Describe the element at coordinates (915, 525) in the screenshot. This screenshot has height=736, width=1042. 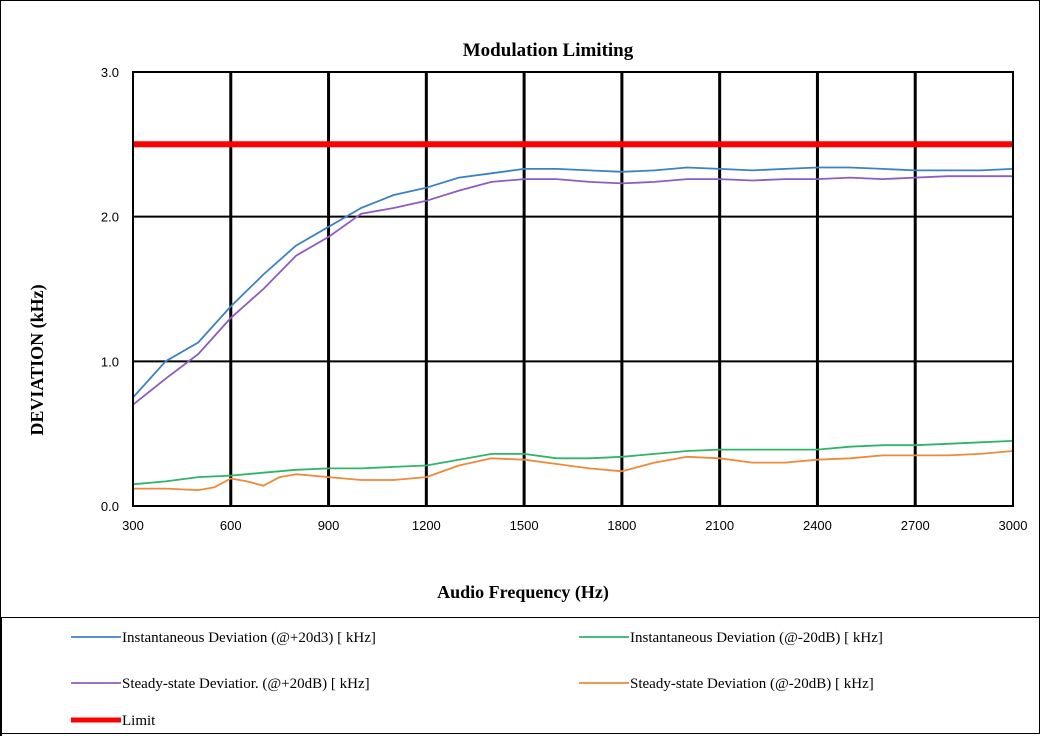
I see `x-tick-label: 2700` at that location.